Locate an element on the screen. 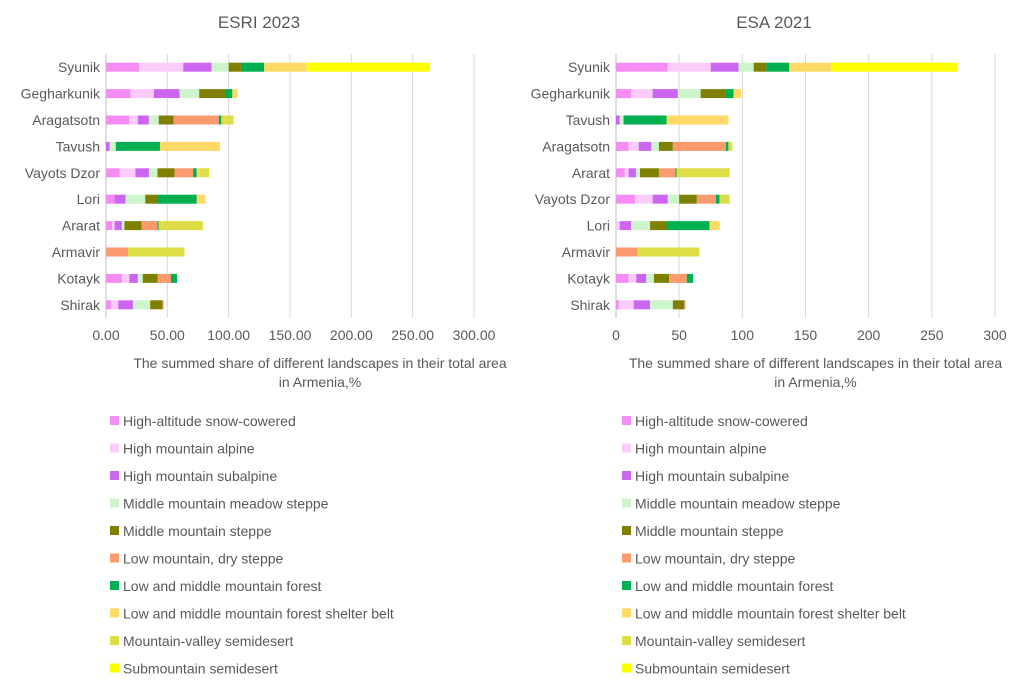 The image size is (1024, 690). legend-item: Middle mountain steppe is located at coordinates (703, 531).